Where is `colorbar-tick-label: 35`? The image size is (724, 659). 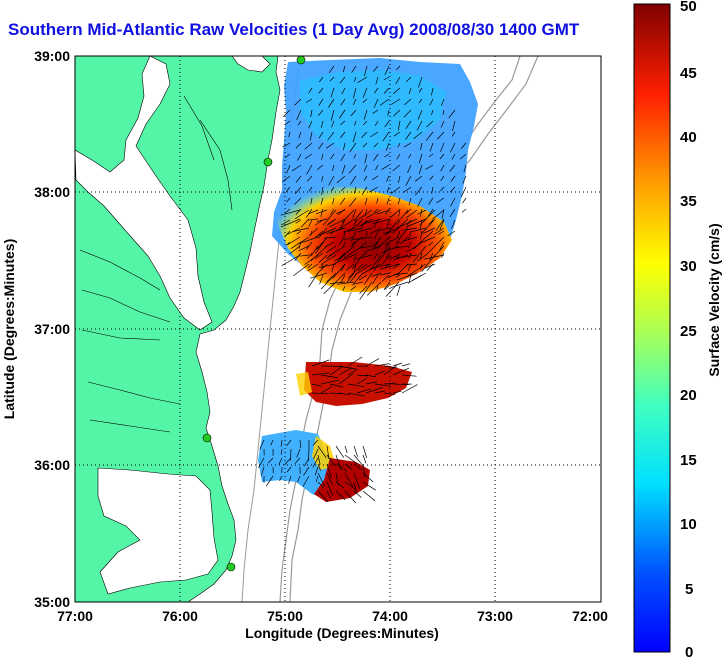
colorbar-tick-label: 35 is located at coordinates (688, 201).